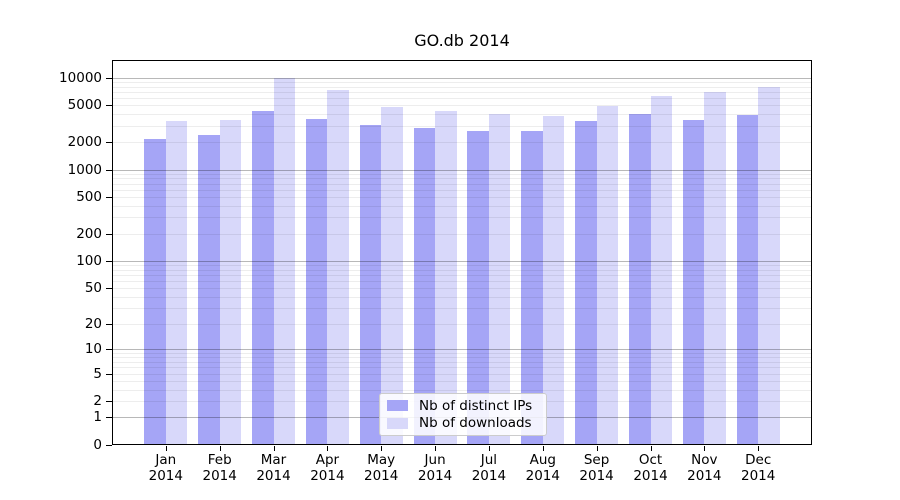 This screenshot has width=900, height=500. I want to click on legend-entry-distinct-ips: Nb of distinct IPs, so click(463, 406).